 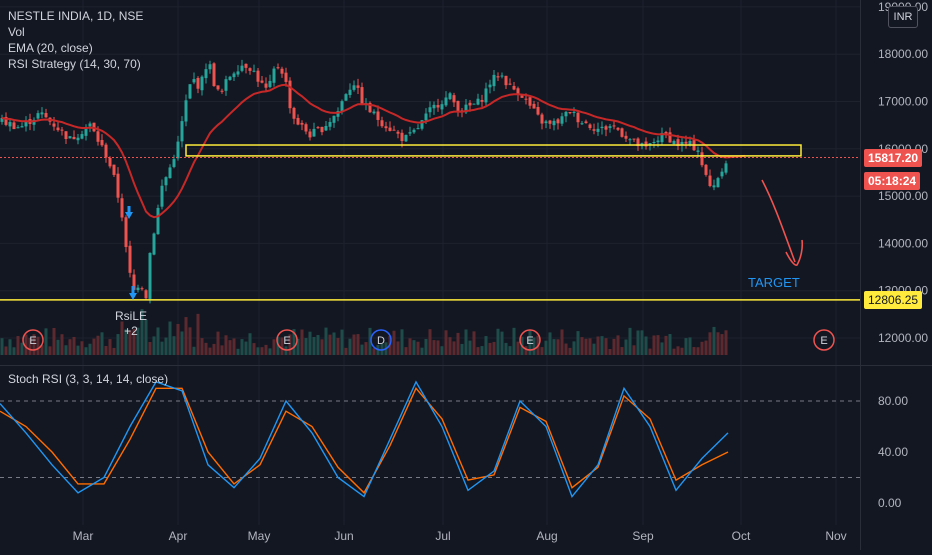 What do you see at coordinates (546, 536) in the screenshot?
I see `time-tick-label: Aug` at bounding box center [546, 536].